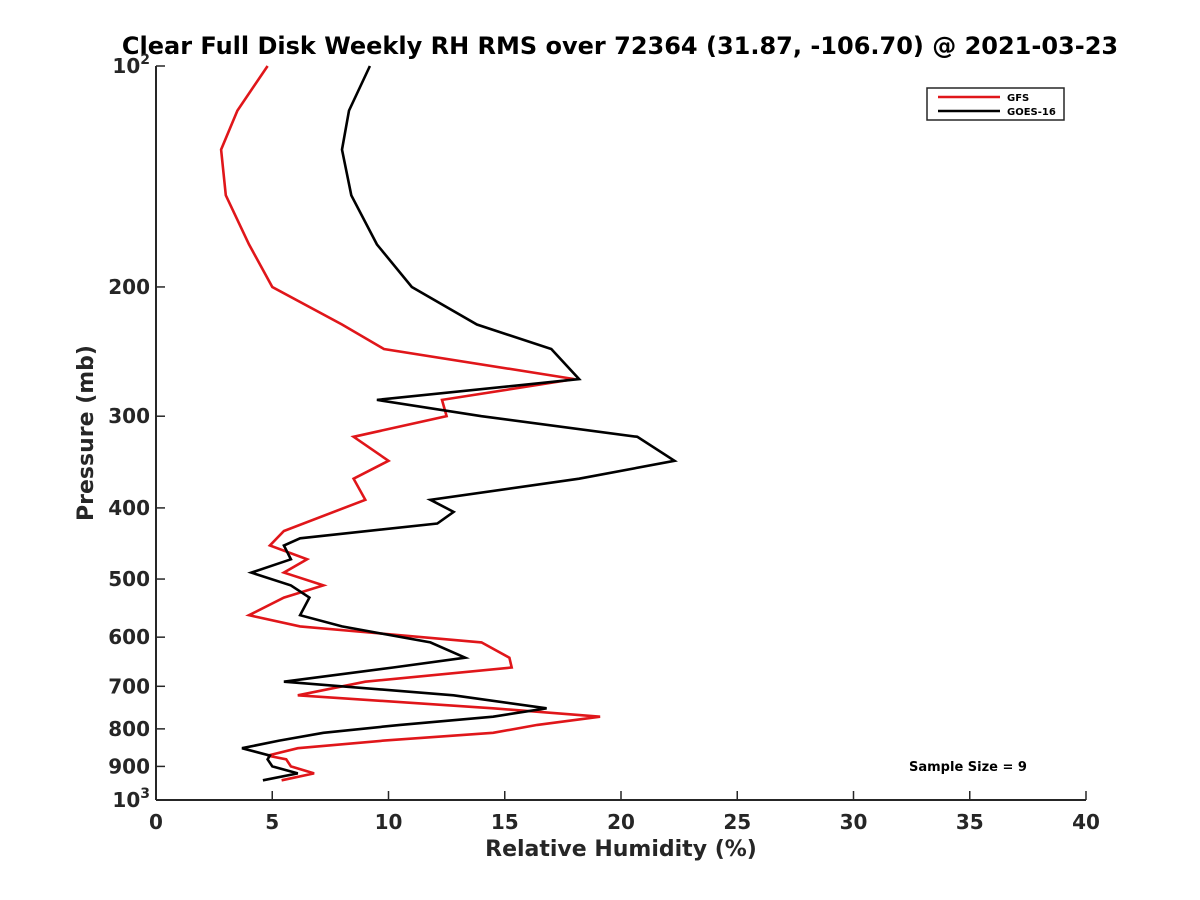  What do you see at coordinates (129, 579) in the screenshot?
I see `y-tick-label: 500` at bounding box center [129, 579].